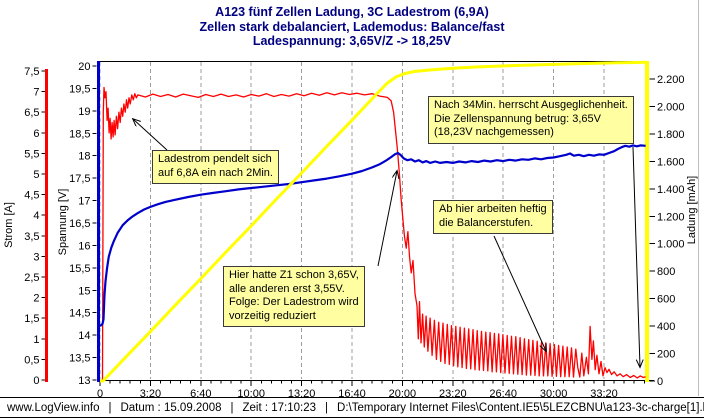 This screenshot has height=418, width=704. Describe the element at coordinates (36, 299) in the screenshot. I see `strom-tick-label: 2` at that location.